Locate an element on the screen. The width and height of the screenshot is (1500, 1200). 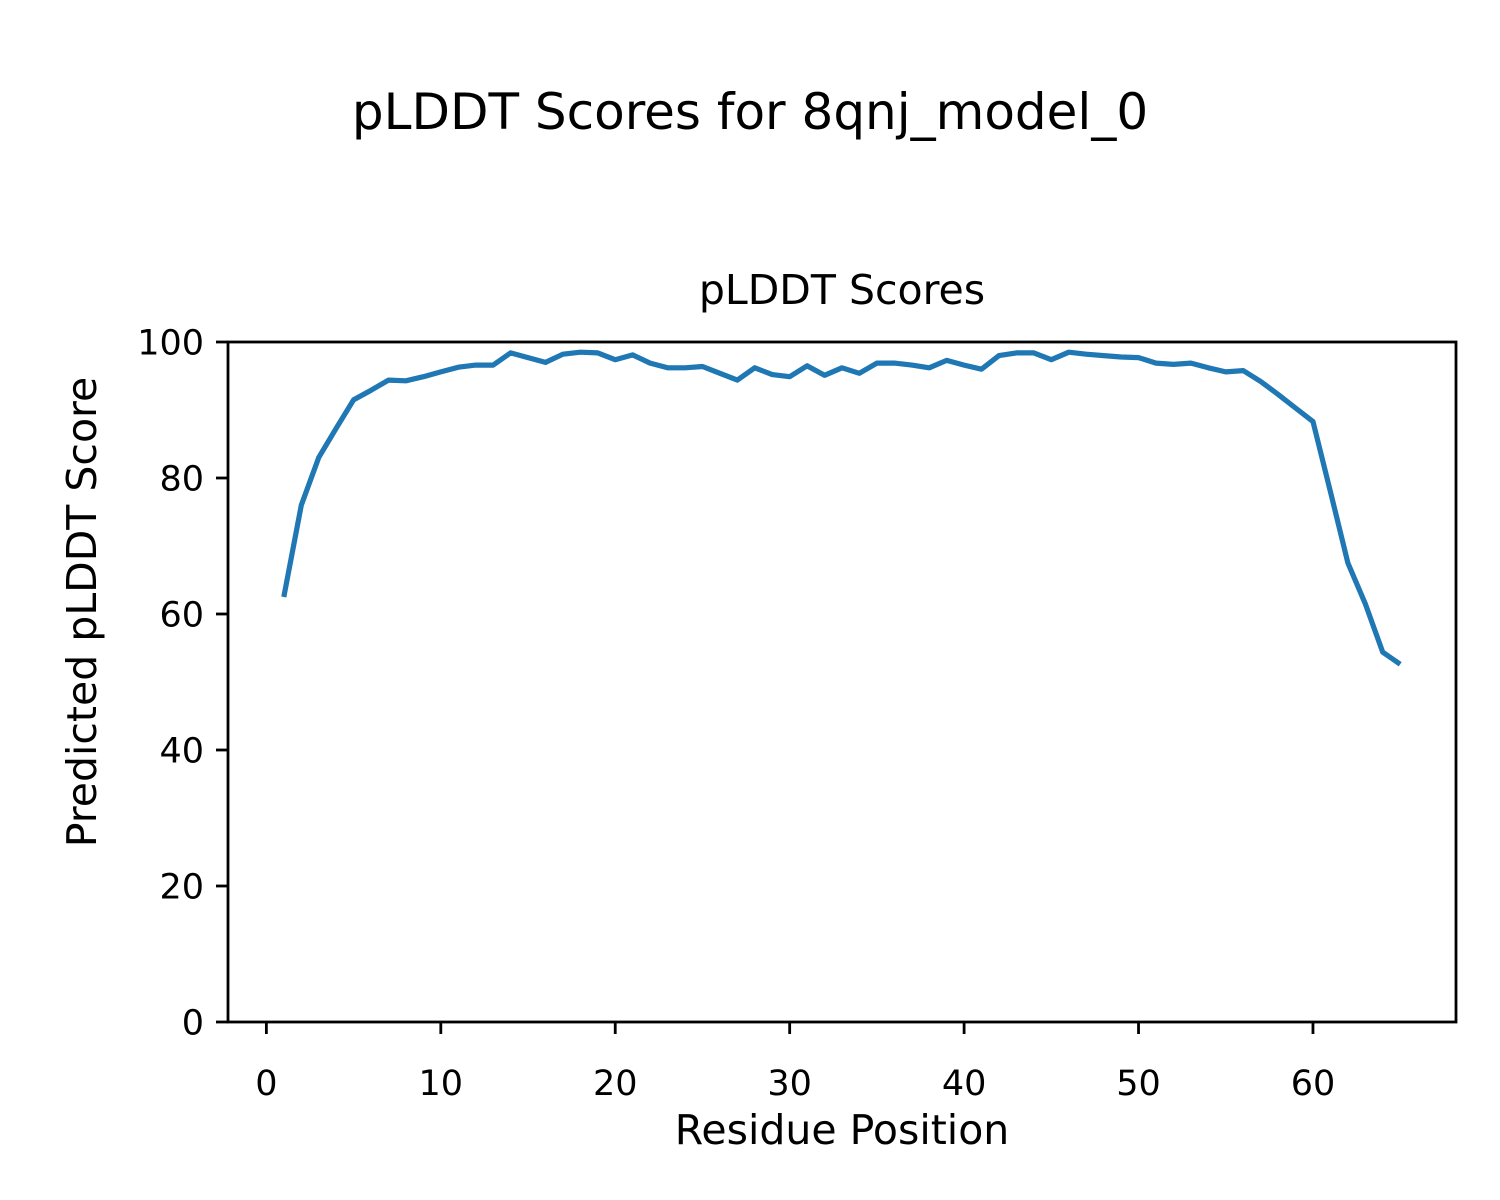
y-tick-label: 100 is located at coordinates (170, 344).